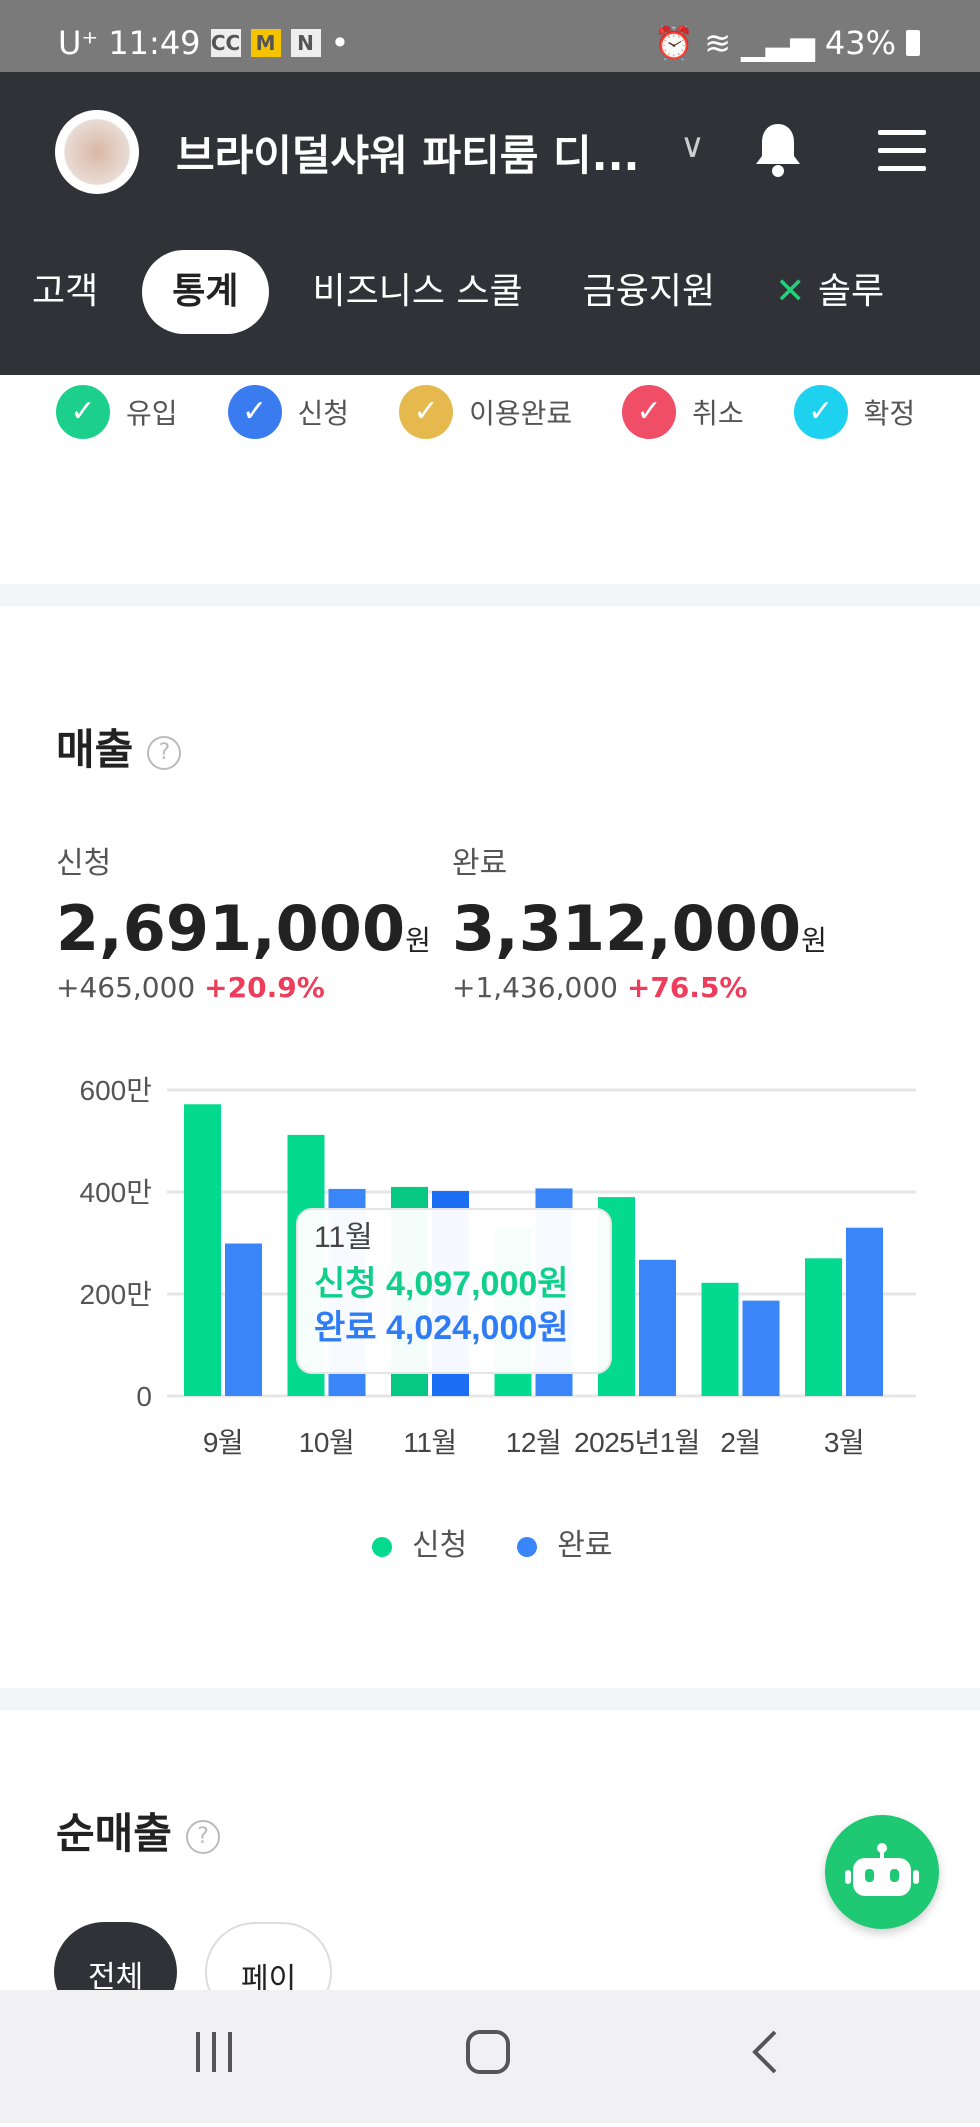 Image resolution: width=980 pixels, height=2127 pixels. I want to click on y-tick-label: 400만, so click(116, 1192).